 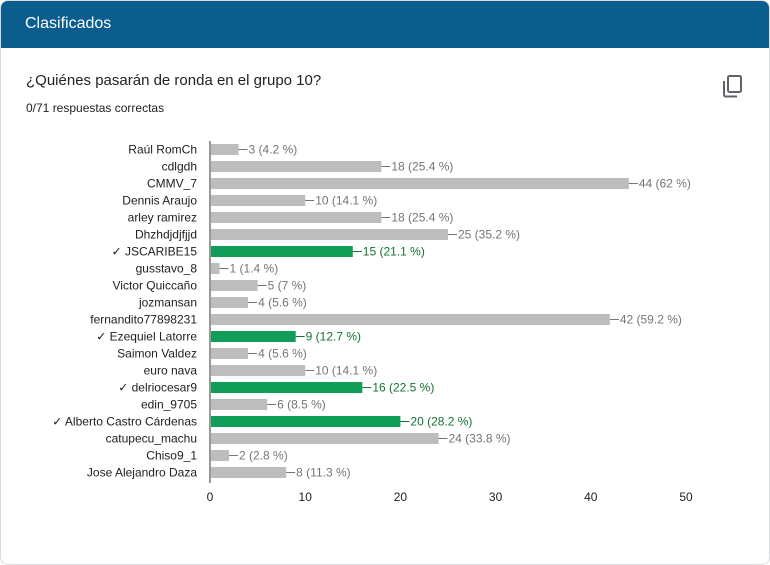 I want to click on x-tick-label: 40, so click(x=591, y=497).